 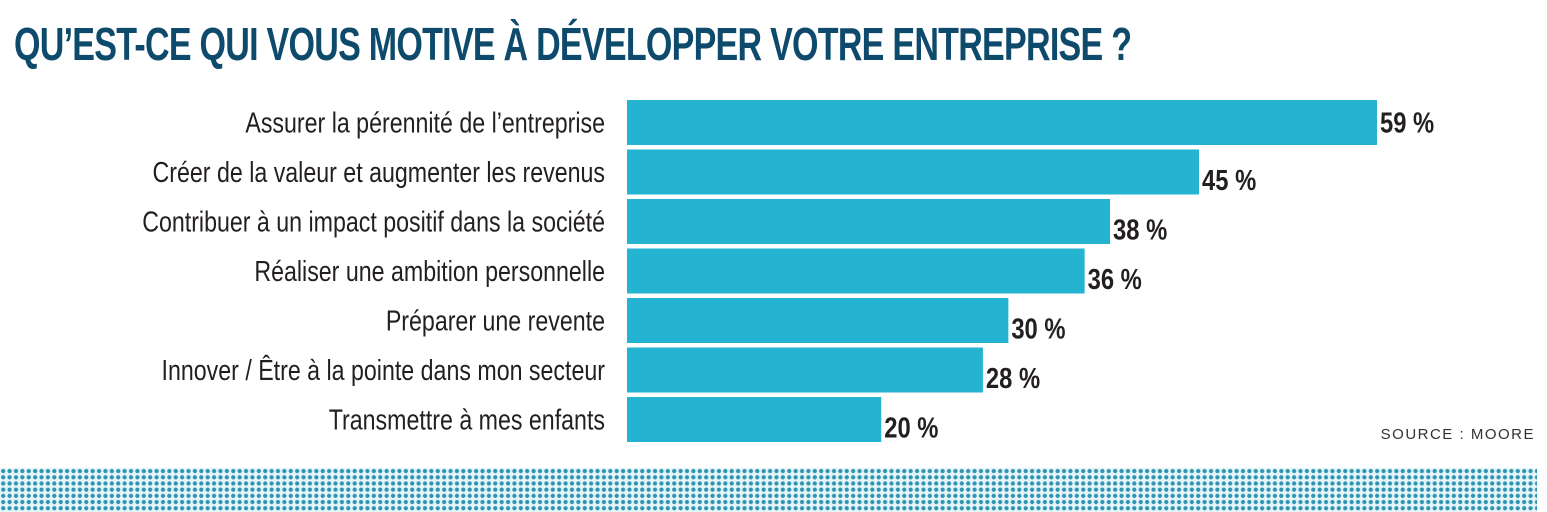 I want to click on value-label-4: 36 %, so click(x=1115, y=279).